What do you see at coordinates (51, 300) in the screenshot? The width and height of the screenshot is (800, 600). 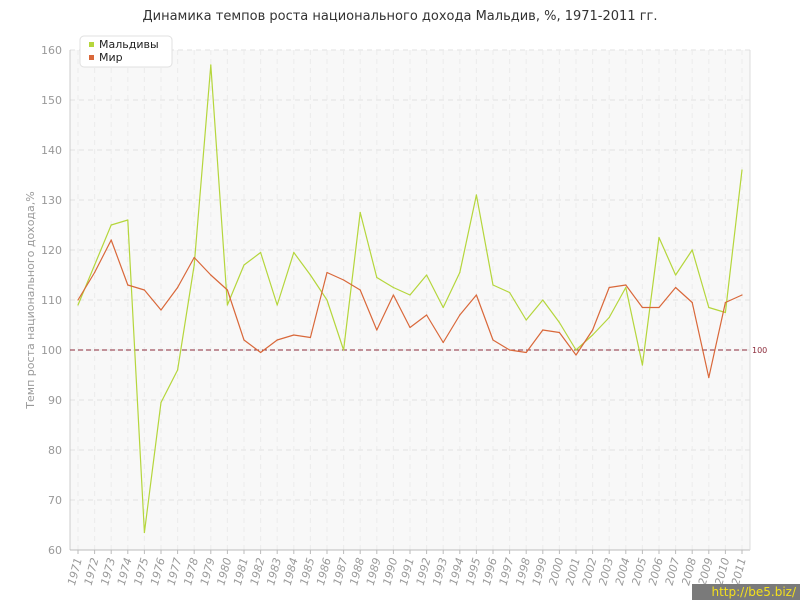 I see `y-tick-label: 110` at bounding box center [51, 300].